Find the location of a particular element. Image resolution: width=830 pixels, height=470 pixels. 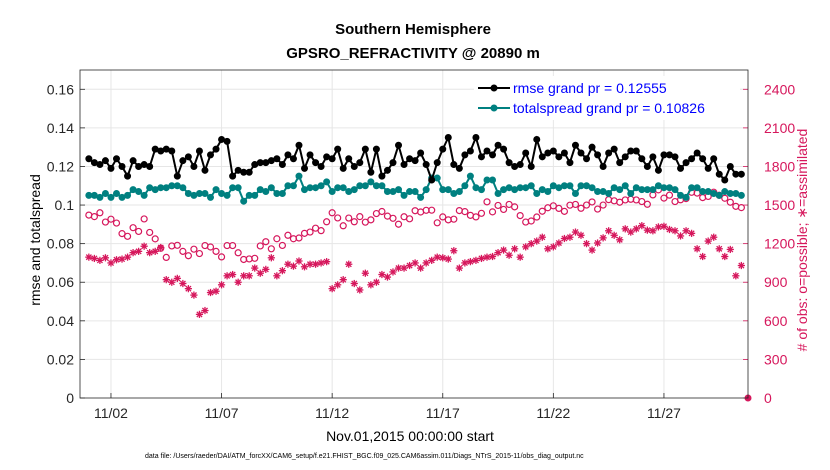

y-tick-label: 0.14 is located at coordinates (60, 128).